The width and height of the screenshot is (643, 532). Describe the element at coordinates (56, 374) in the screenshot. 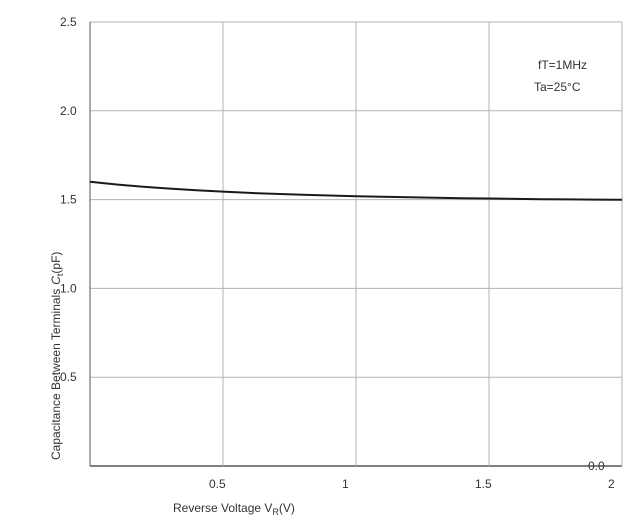

I see `y-axis-label-text: Capacitance Between Terminals` at that location.